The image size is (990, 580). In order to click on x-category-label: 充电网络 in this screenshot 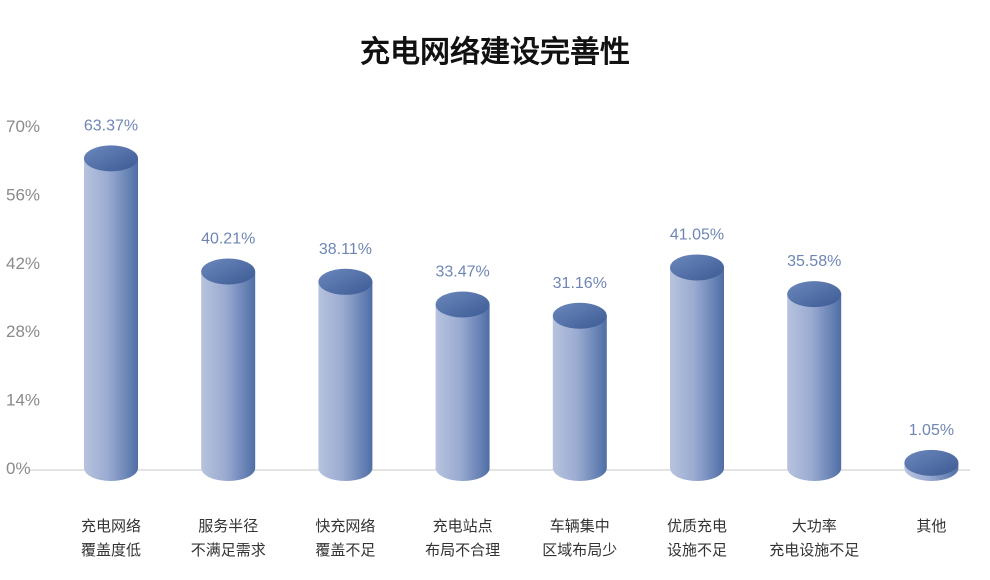, I will do `click(111, 526)`.